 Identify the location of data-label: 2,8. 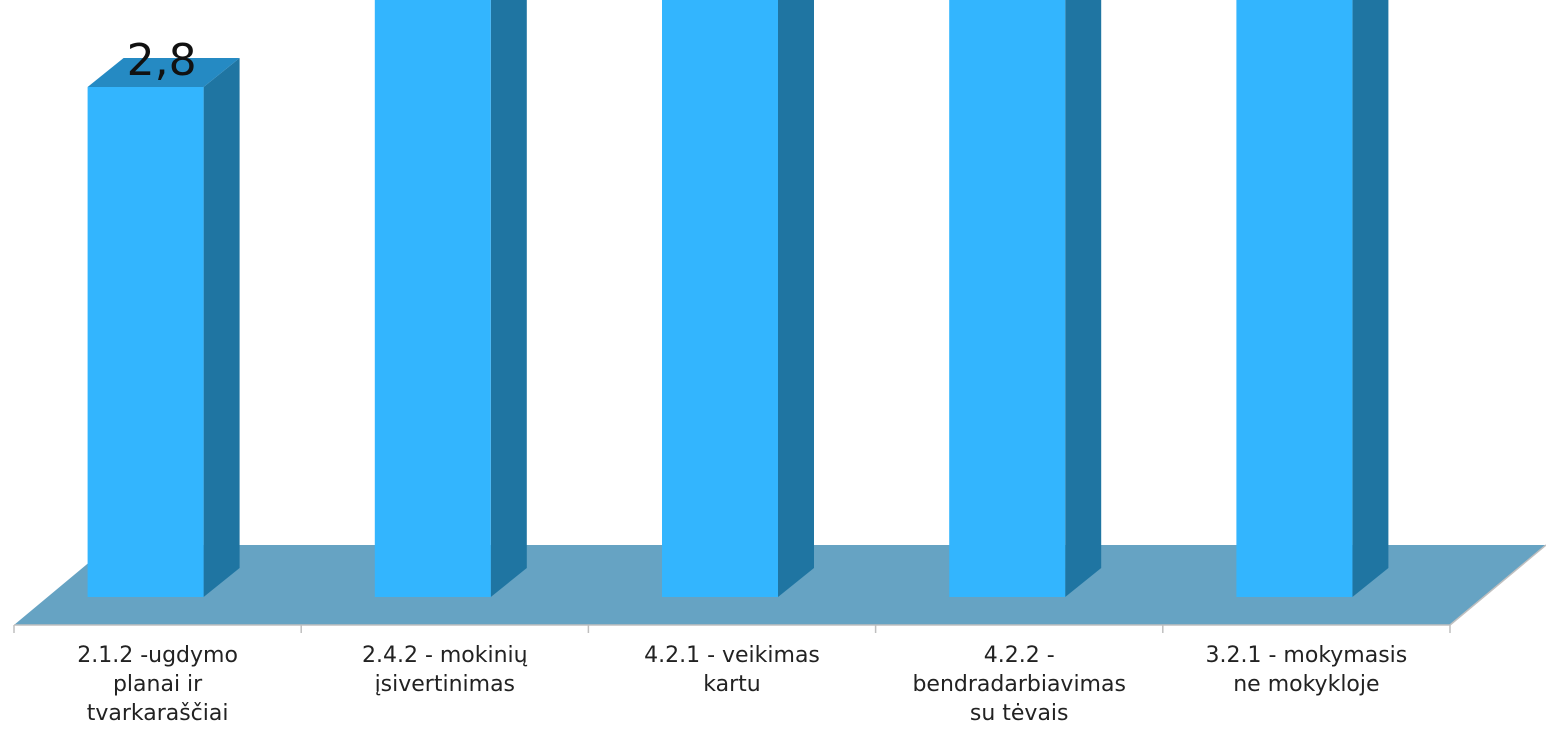
(162, 60).